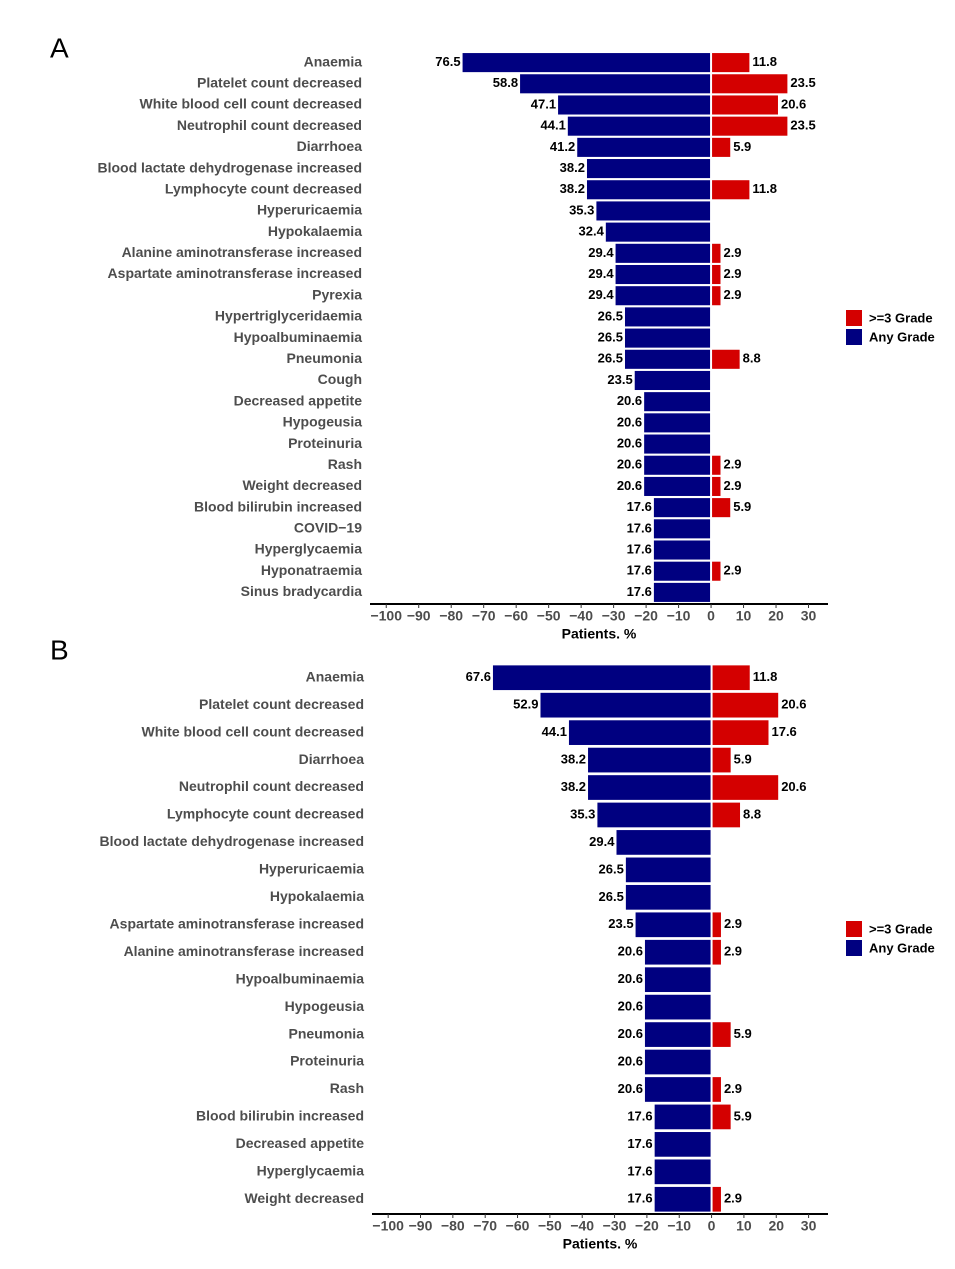  What do you see at coordinates (280, 1116) in the screenshot?
I see `category-label: Blood bilirubin increased` at bounding box center [280, 1116].